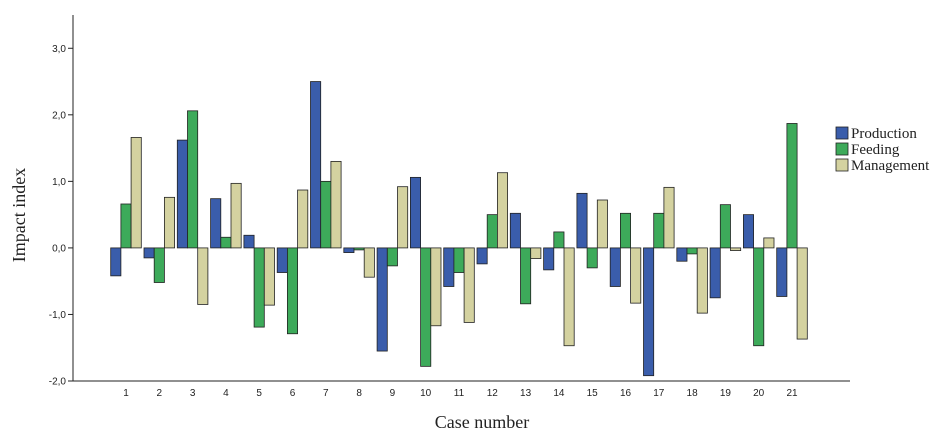  I want to click on x-tick-label: 20, so click(759, 393).